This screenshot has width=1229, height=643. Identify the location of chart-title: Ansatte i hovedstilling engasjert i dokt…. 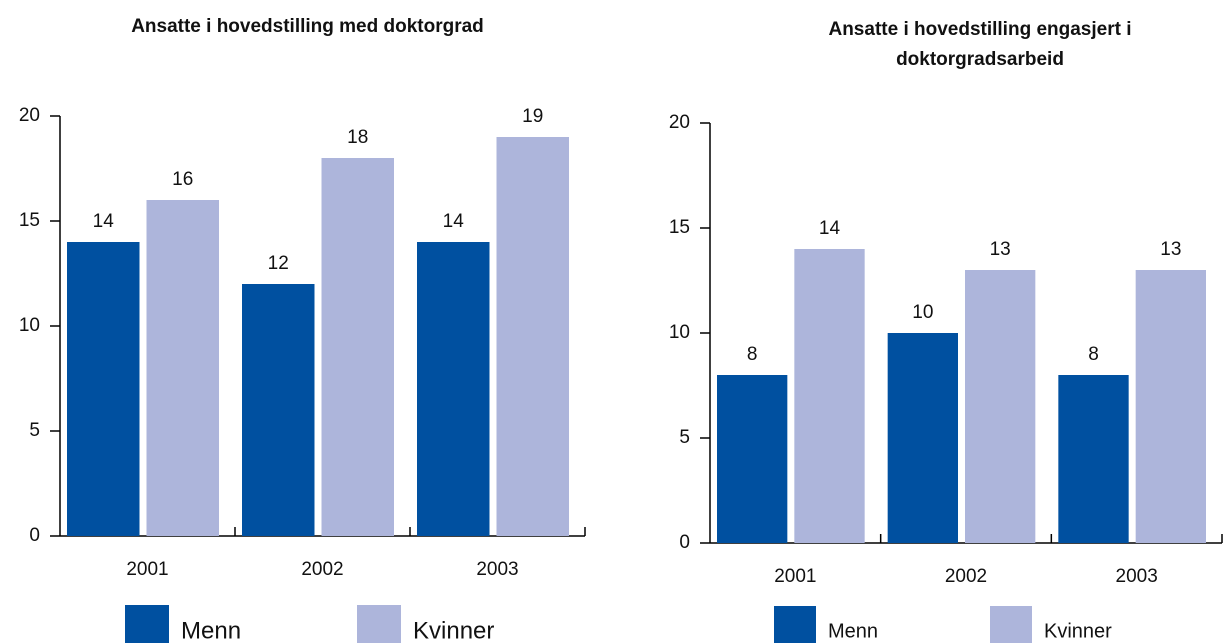
(980, 44).